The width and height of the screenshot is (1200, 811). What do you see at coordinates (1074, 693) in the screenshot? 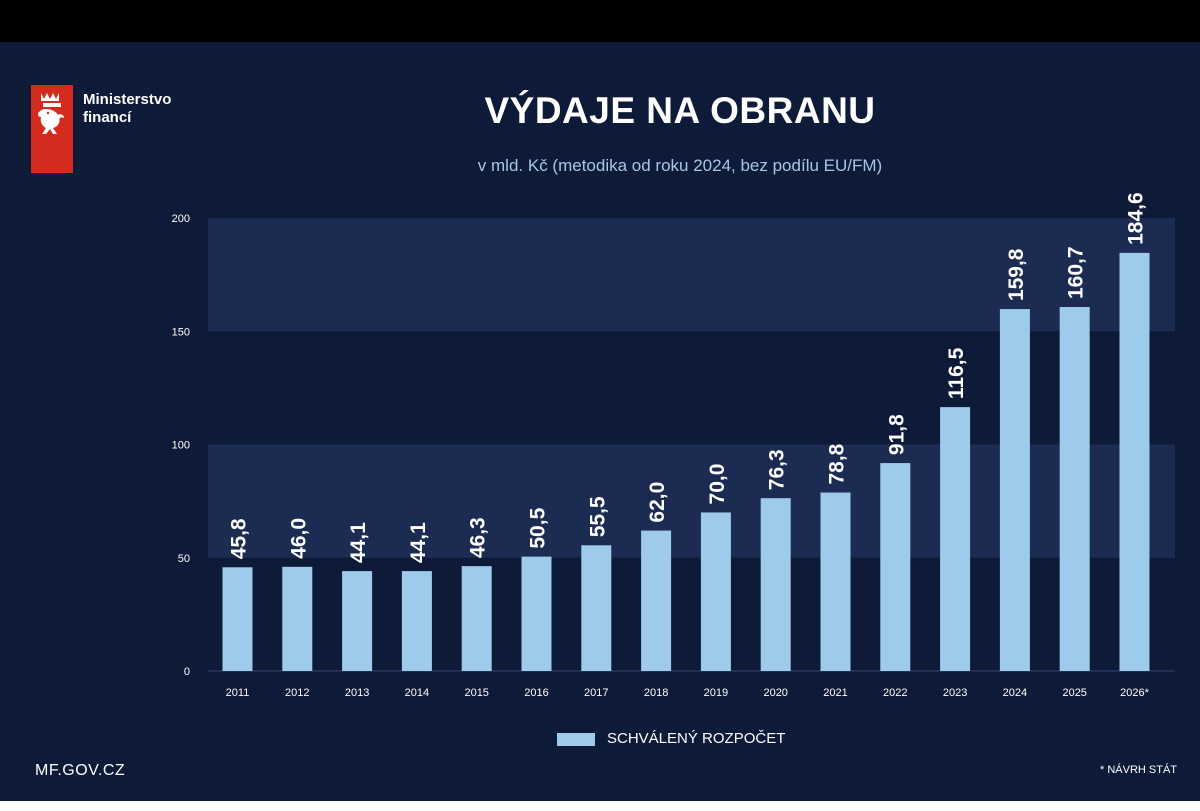
I see `x-tick-label: 2025` at bounding box center [1074, 693].